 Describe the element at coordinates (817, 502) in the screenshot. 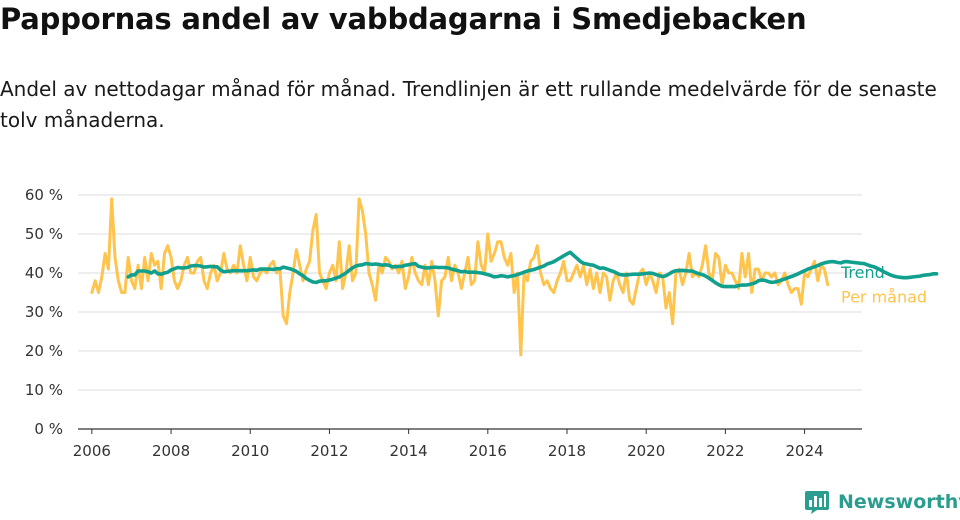

I see `newsworthy-logo-icon` at that location.